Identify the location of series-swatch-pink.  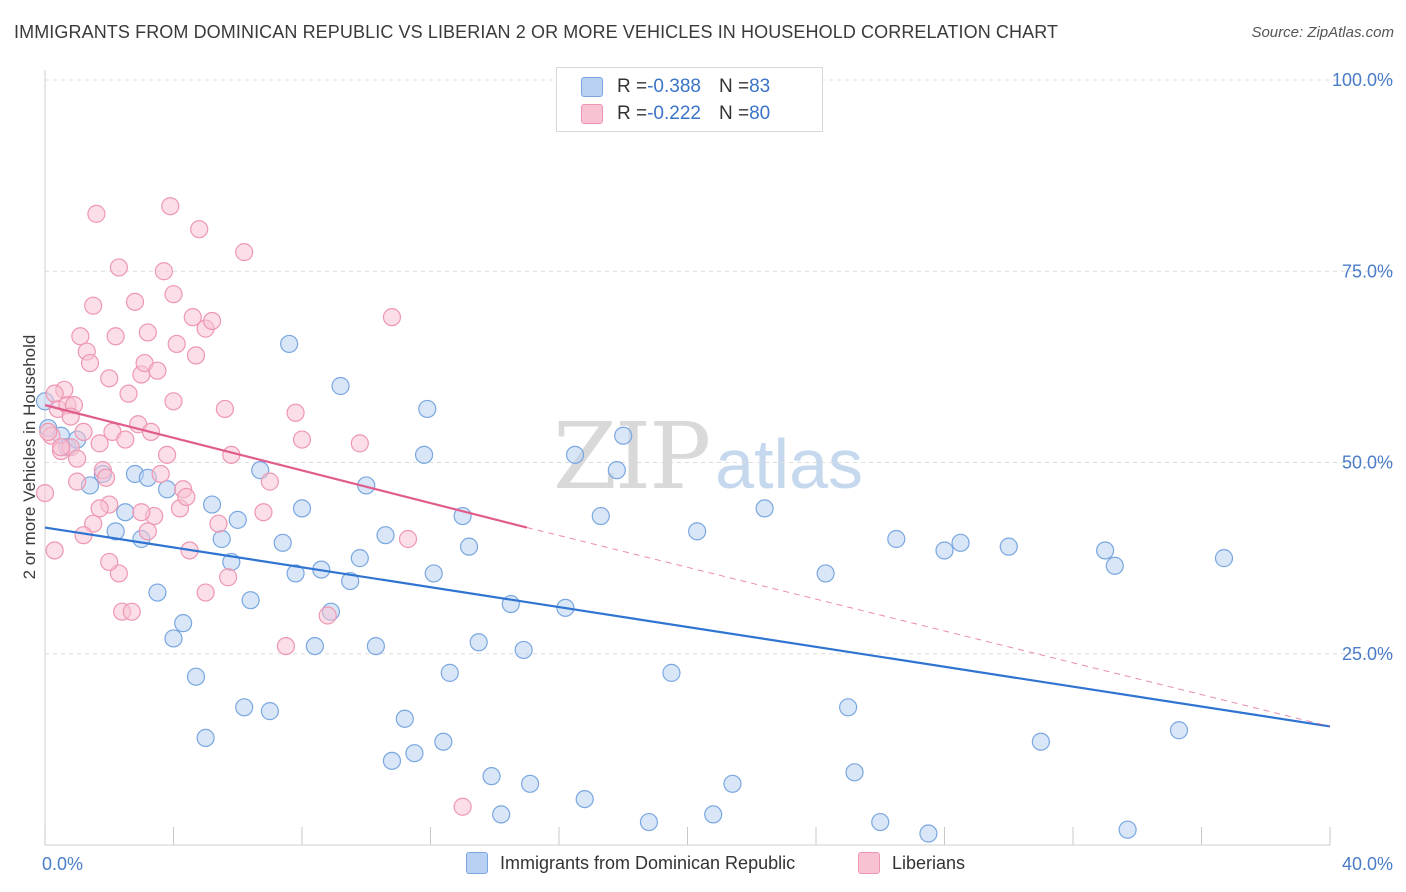
(869, 863).